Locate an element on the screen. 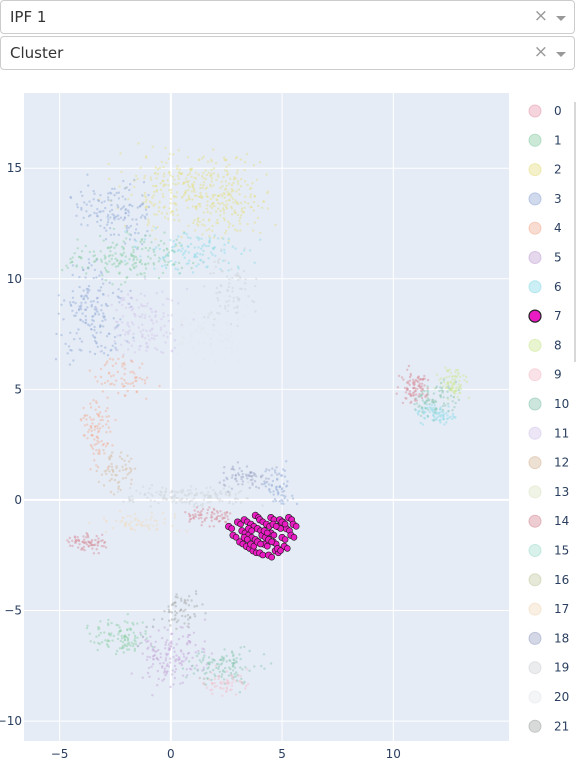  sample-dropdown-chevron-down-icon is located at coordinates (561, 18).